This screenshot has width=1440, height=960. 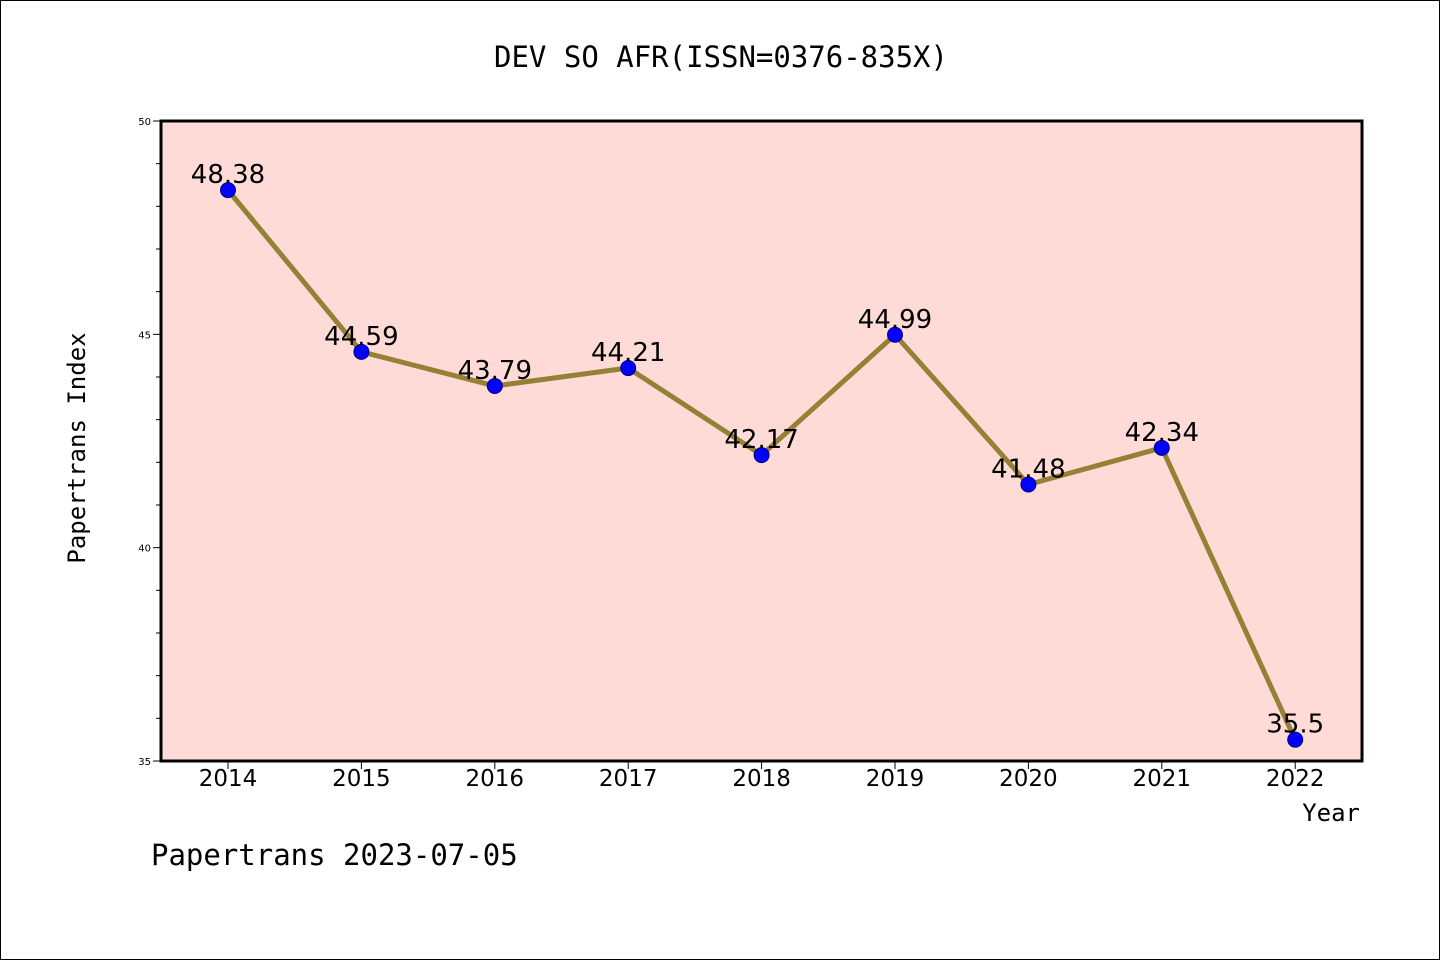 I want to click on x-tick-label: 2021, so click(x=1162, y=779).